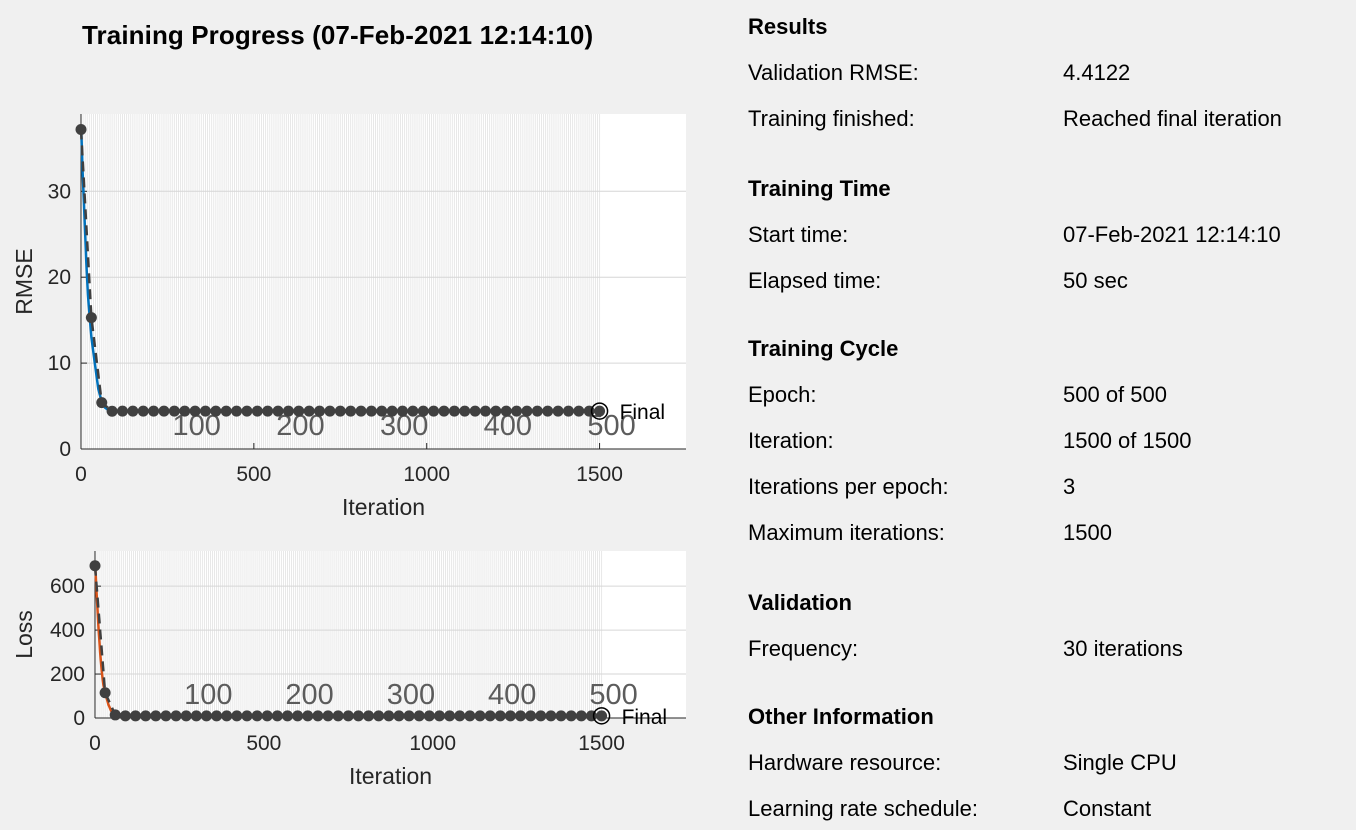 Image resolution: width=1356 pixels, height=830 pixels. I want to click on section-title: Results, so click(788, 26).